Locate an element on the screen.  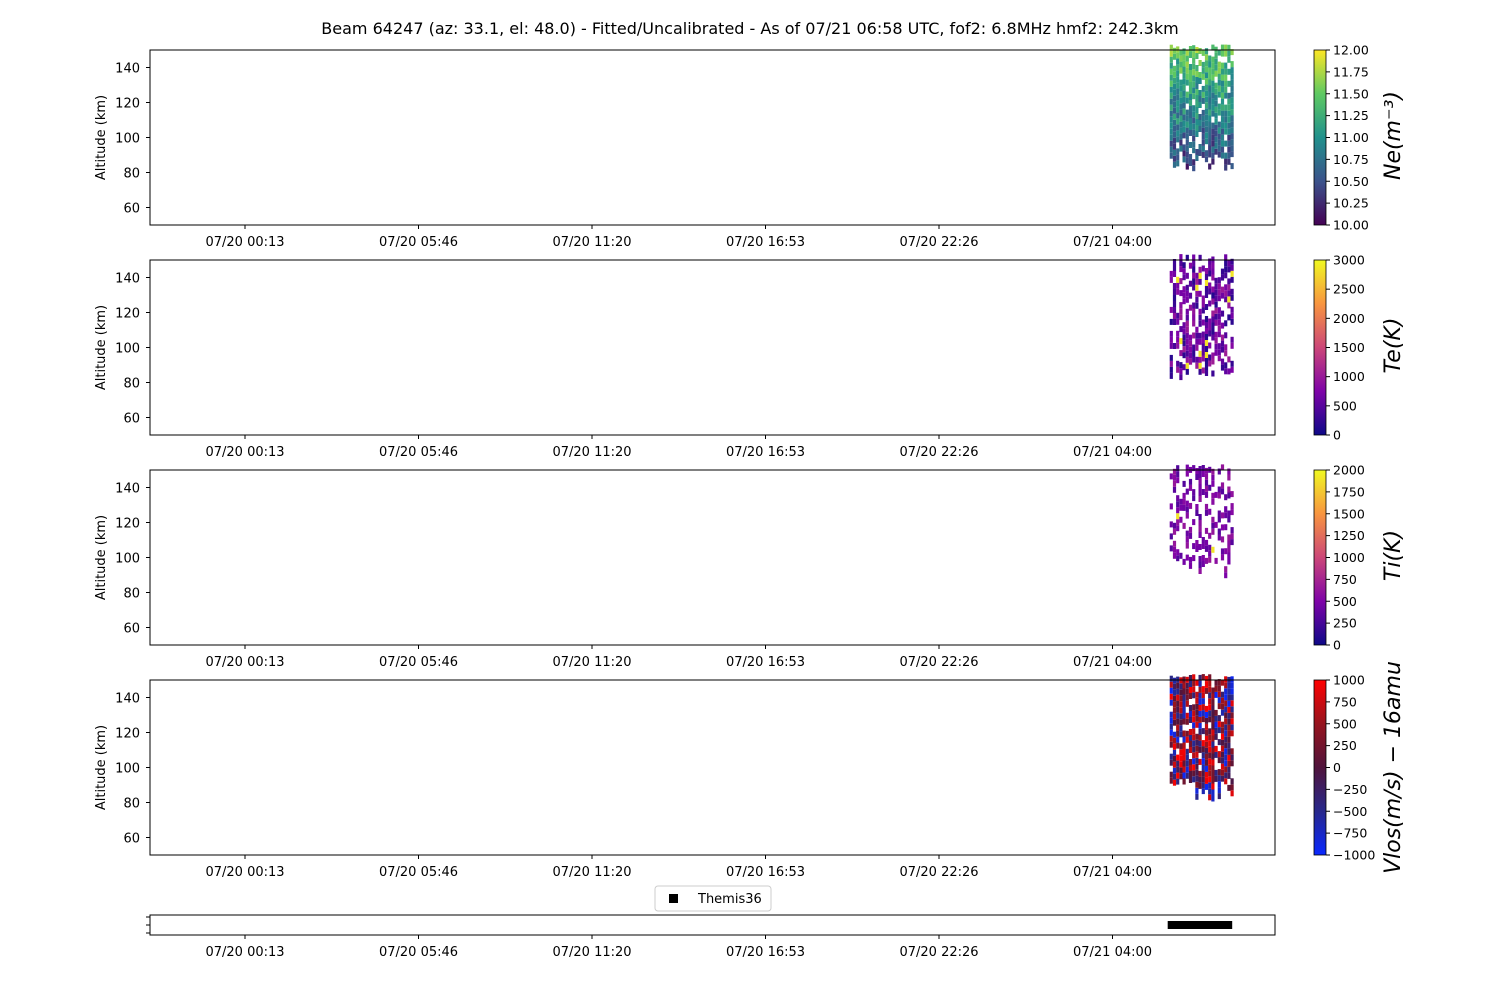
x-tick-label: 07/20 05:46 is located at coordinates (418, 952).